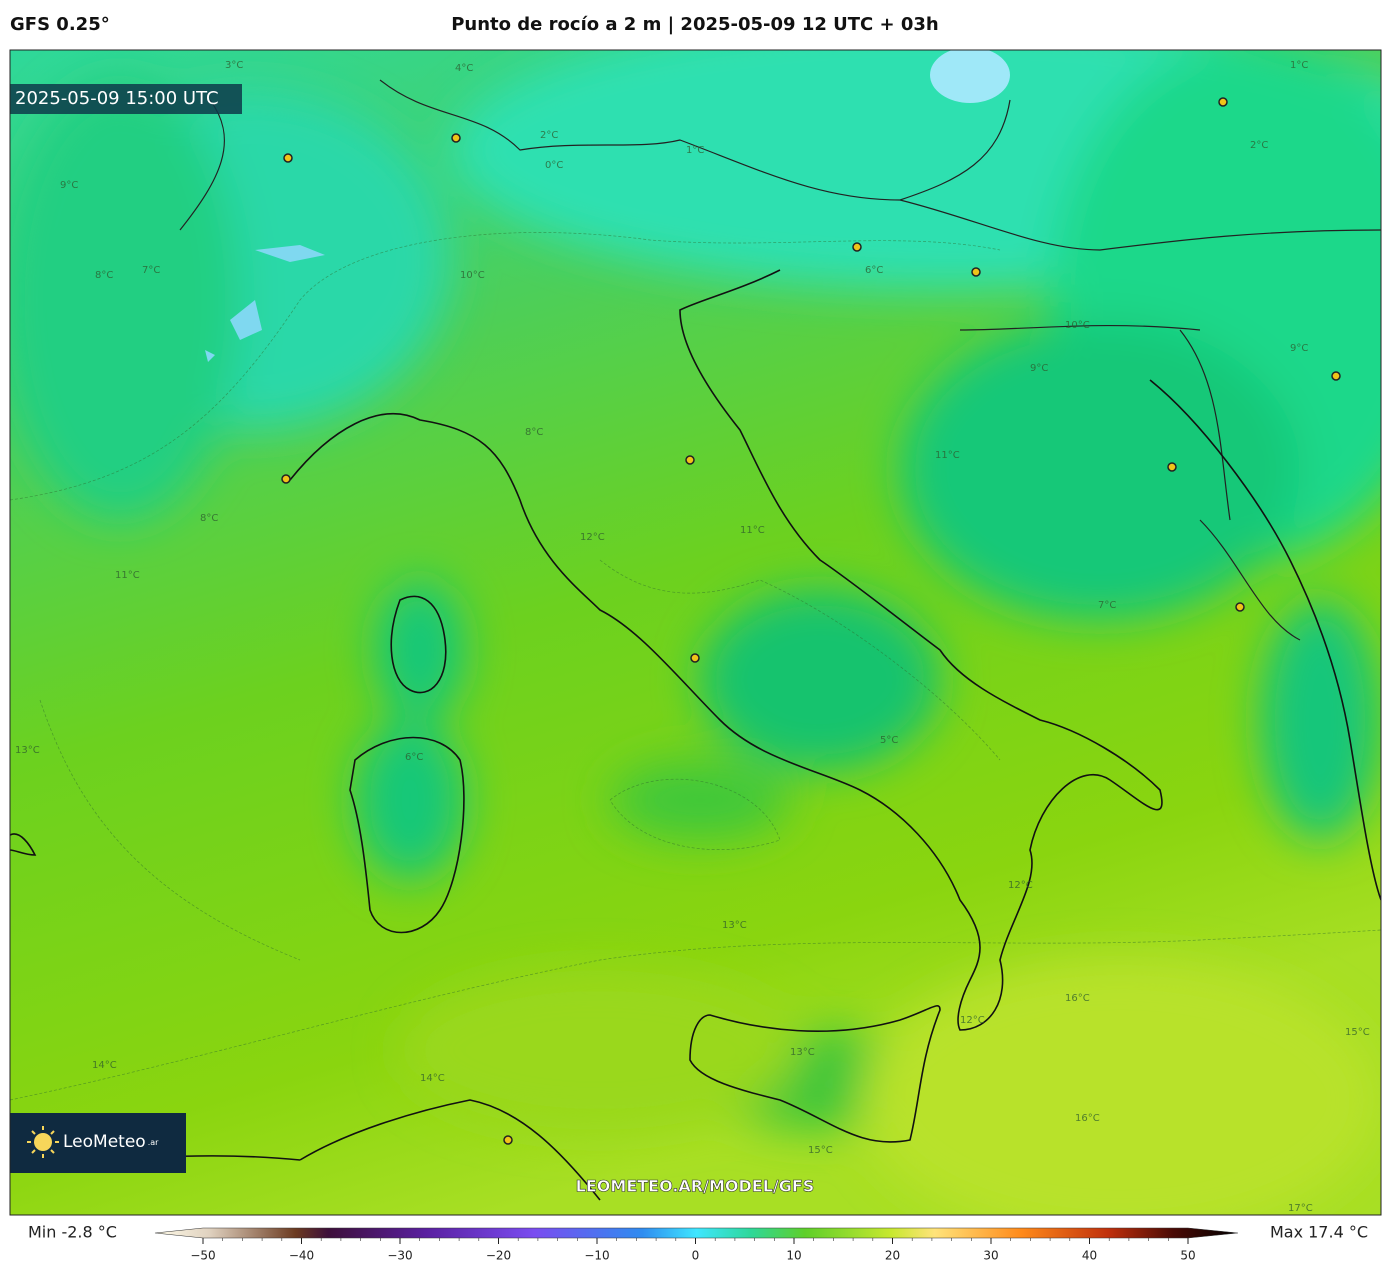 The width and height of the screenshot is (1390, 1263). What do you see at coordinates (234, 65) in the screenshot?
I see `contour-label: 3°C` at bounding box center [234, 65].